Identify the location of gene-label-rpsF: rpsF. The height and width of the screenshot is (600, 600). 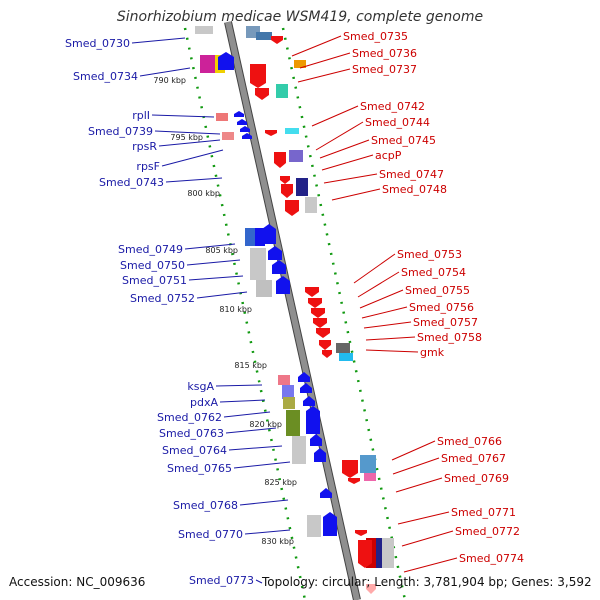
(148, 166).